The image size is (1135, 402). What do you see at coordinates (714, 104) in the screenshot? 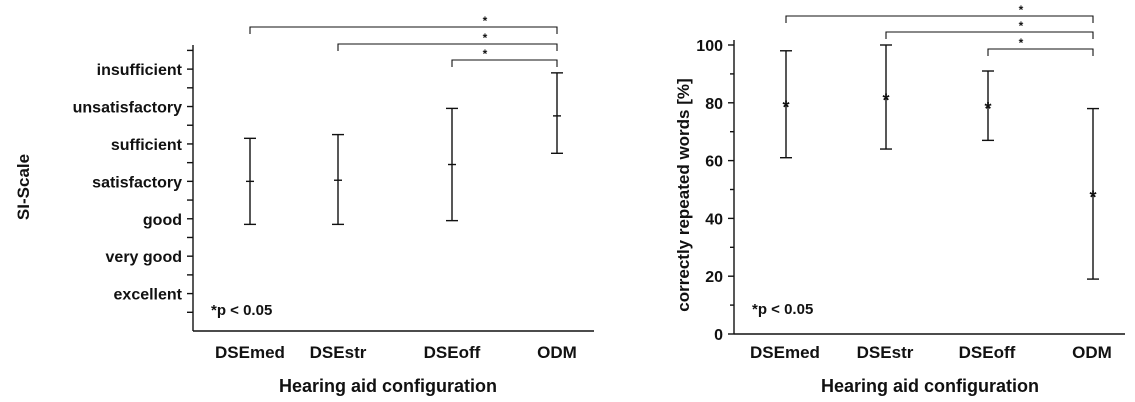
I see `y-tick-label: 80` at bounding box center [714, 104].